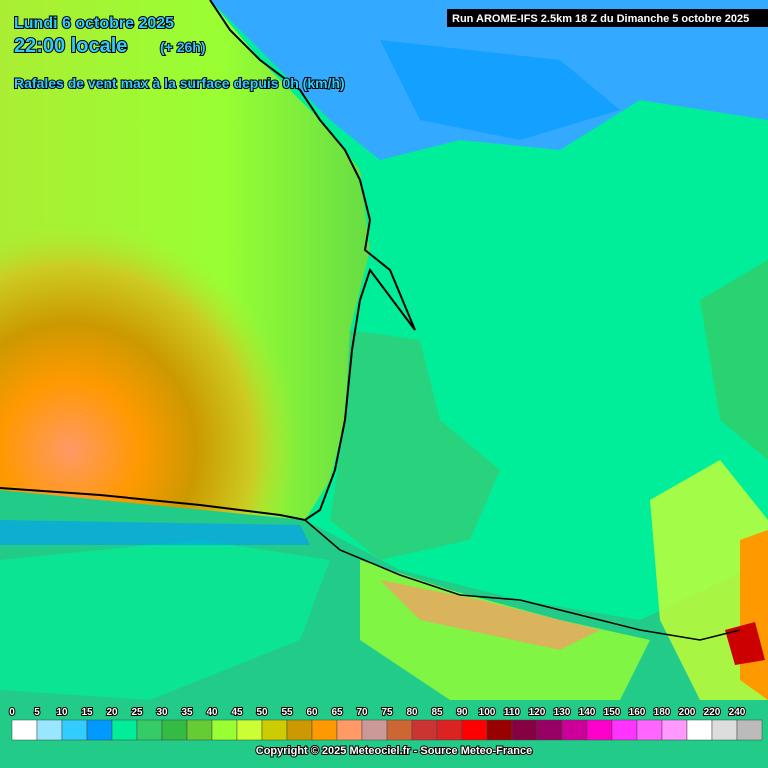 This screenshot has width=768, height=768. I want to click on legend-label: 55, so click(287, 712).